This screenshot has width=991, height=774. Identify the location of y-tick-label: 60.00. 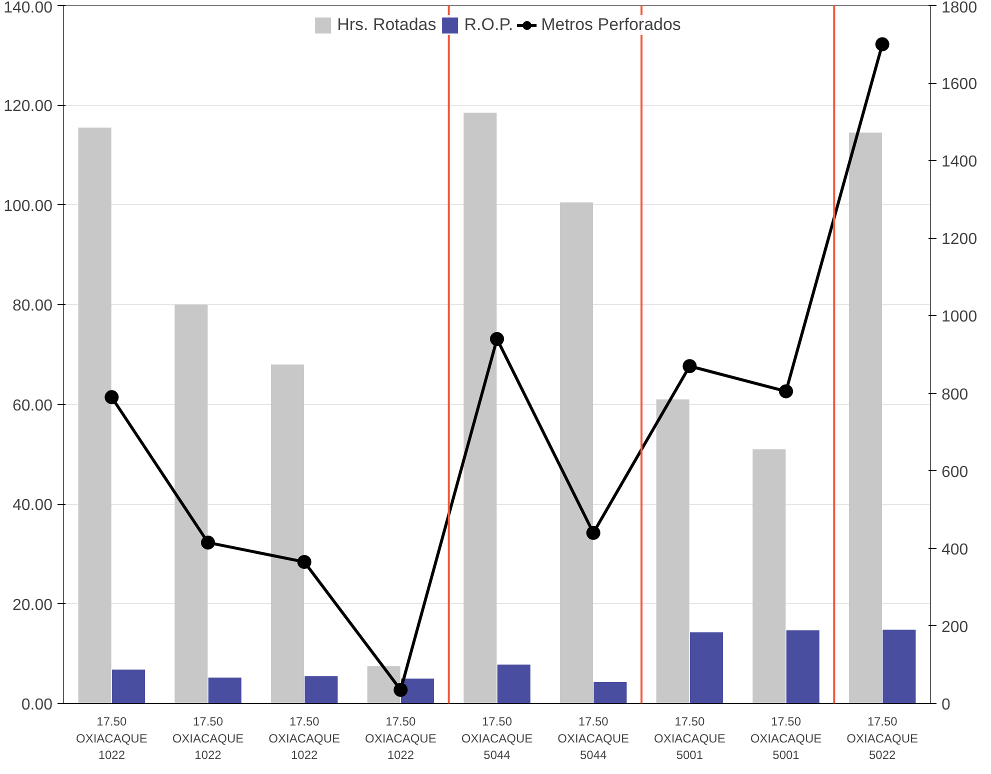
(32, 405).